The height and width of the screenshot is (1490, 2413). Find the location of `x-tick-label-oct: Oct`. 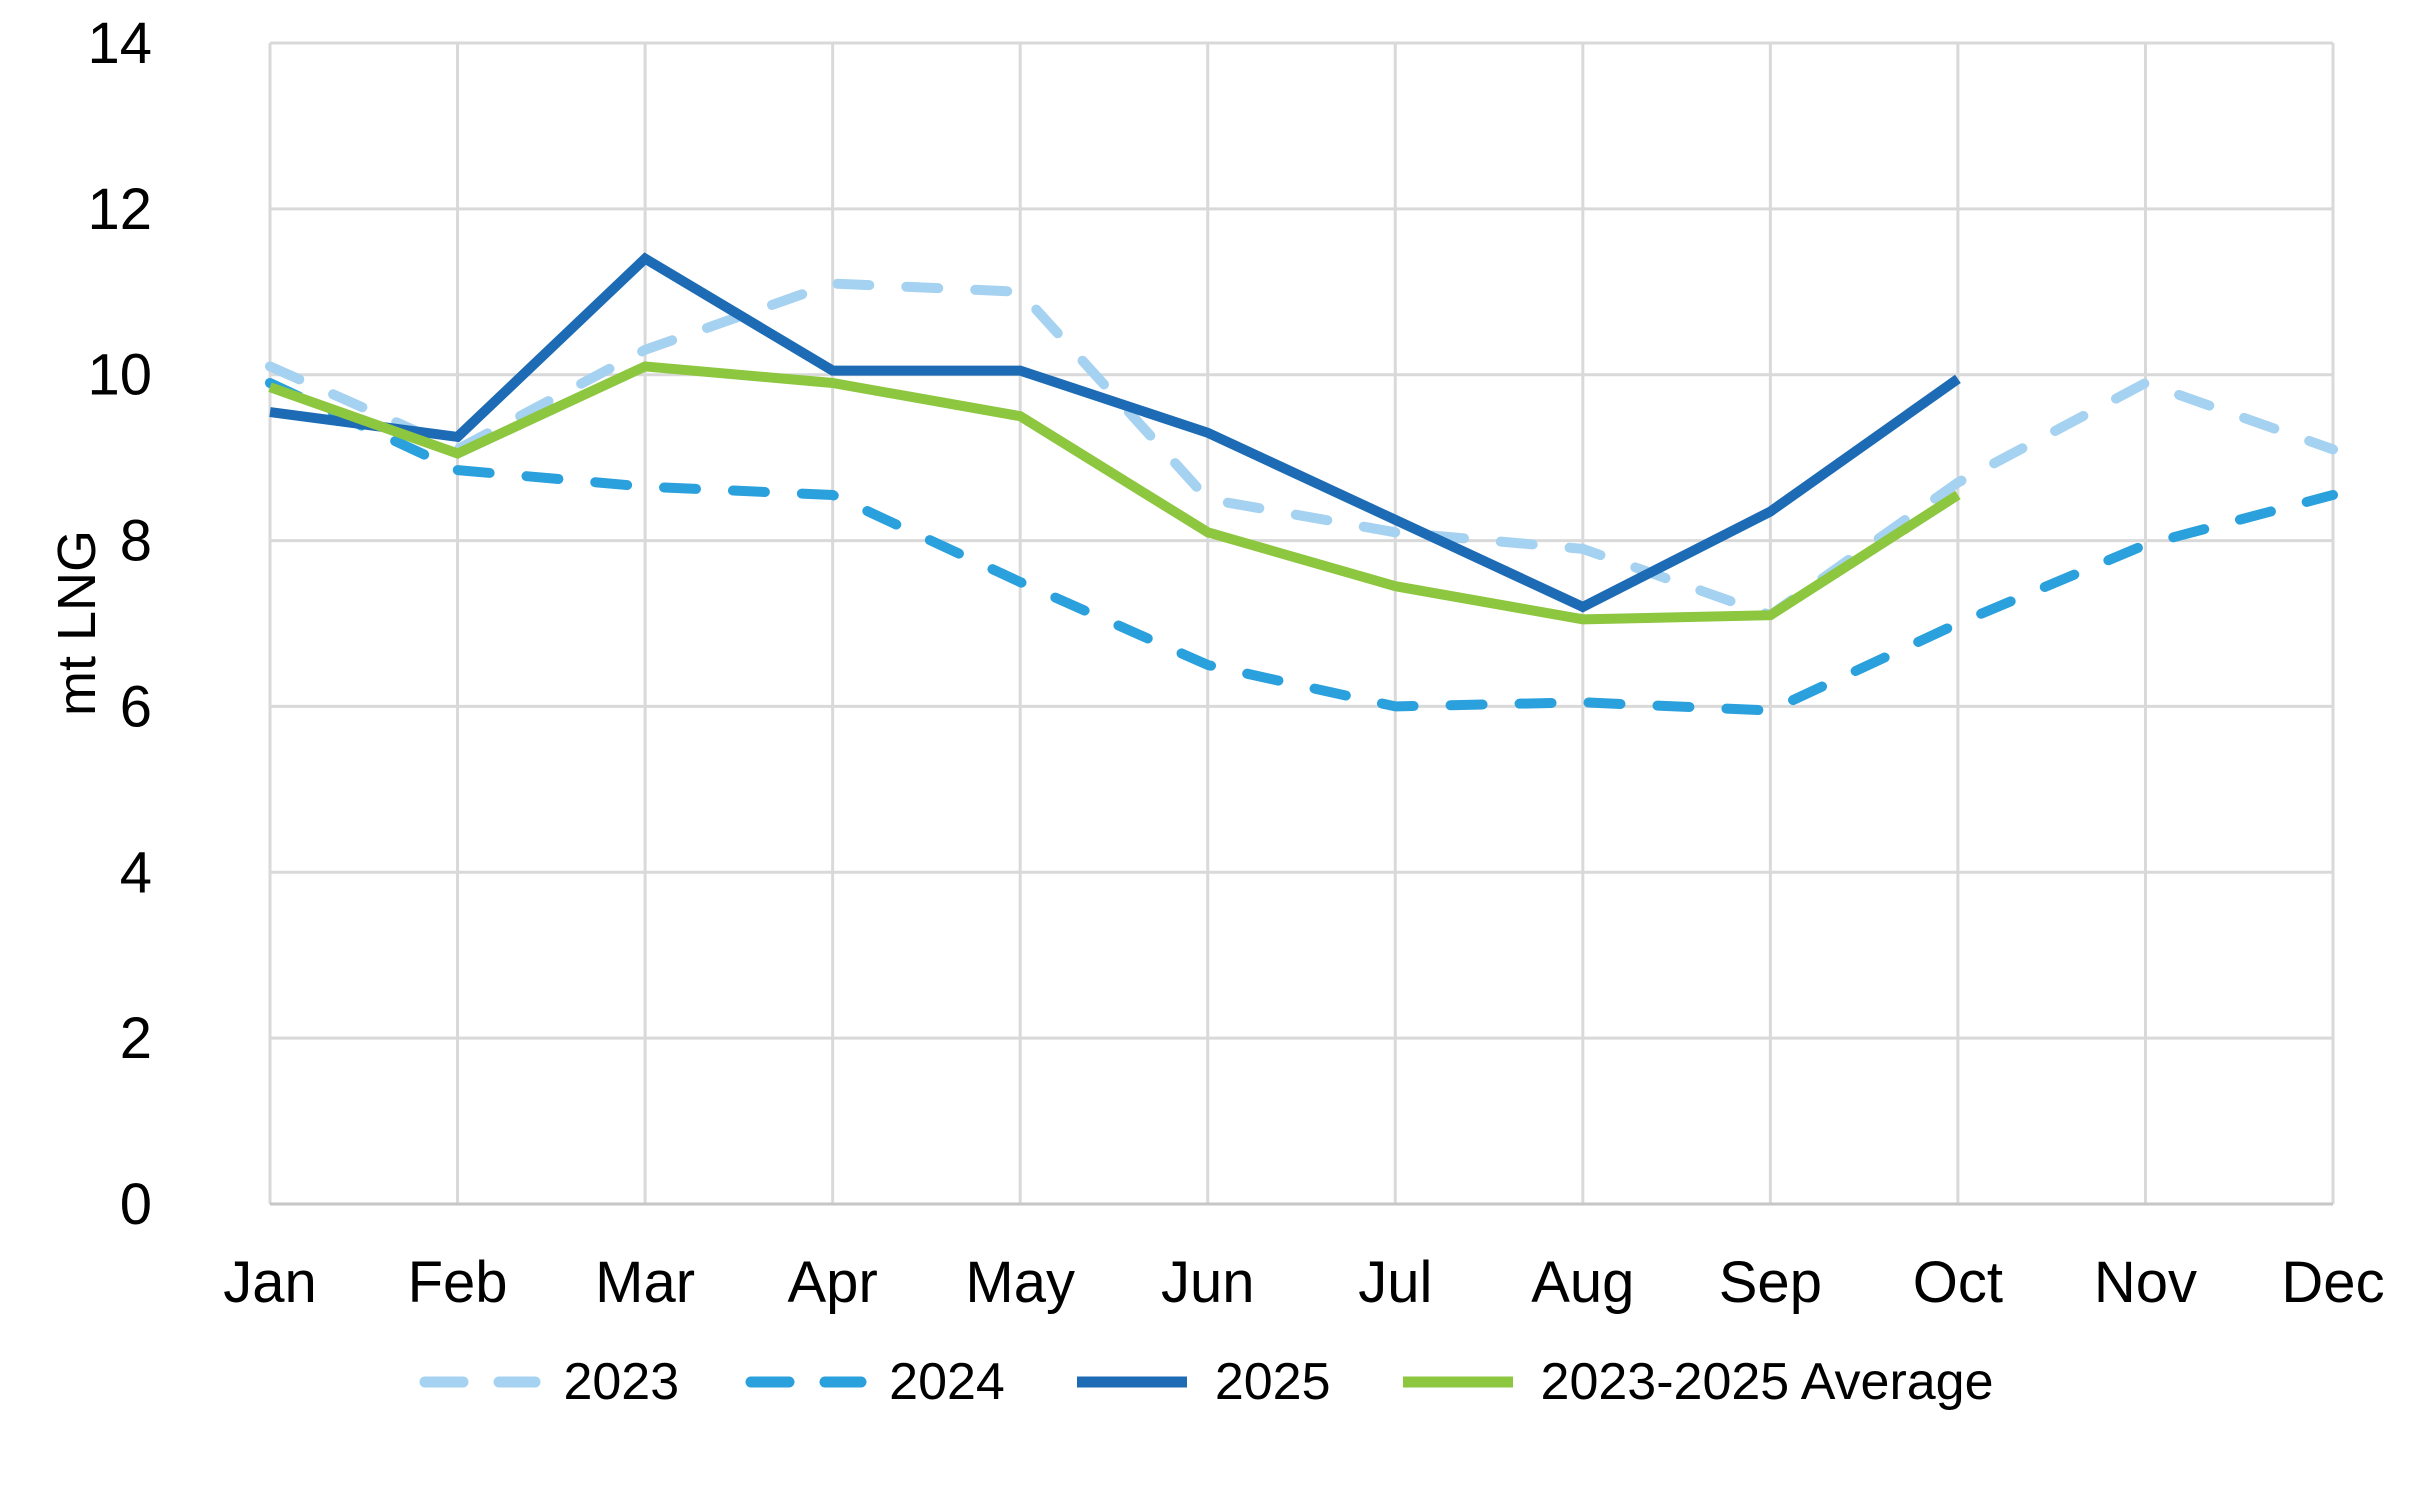

x-tick-label-oct: Oct is located at coordinates (1958, 1282).